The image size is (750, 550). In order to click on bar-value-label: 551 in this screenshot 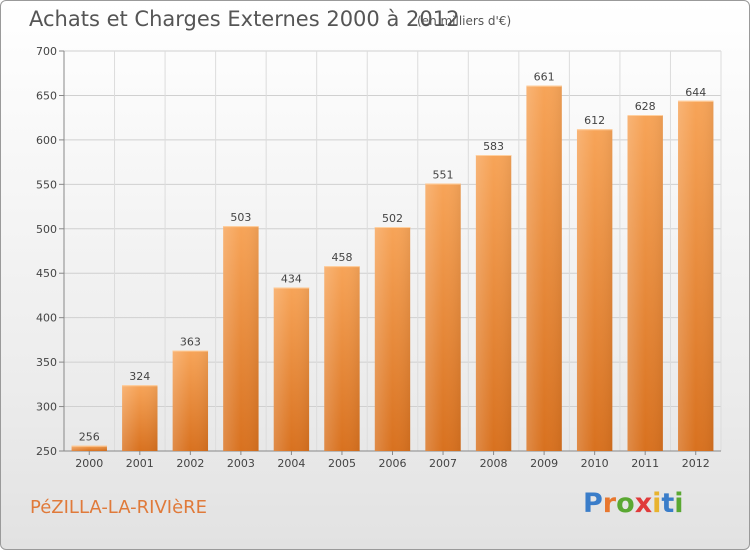, I will do `click(443, 174)`.